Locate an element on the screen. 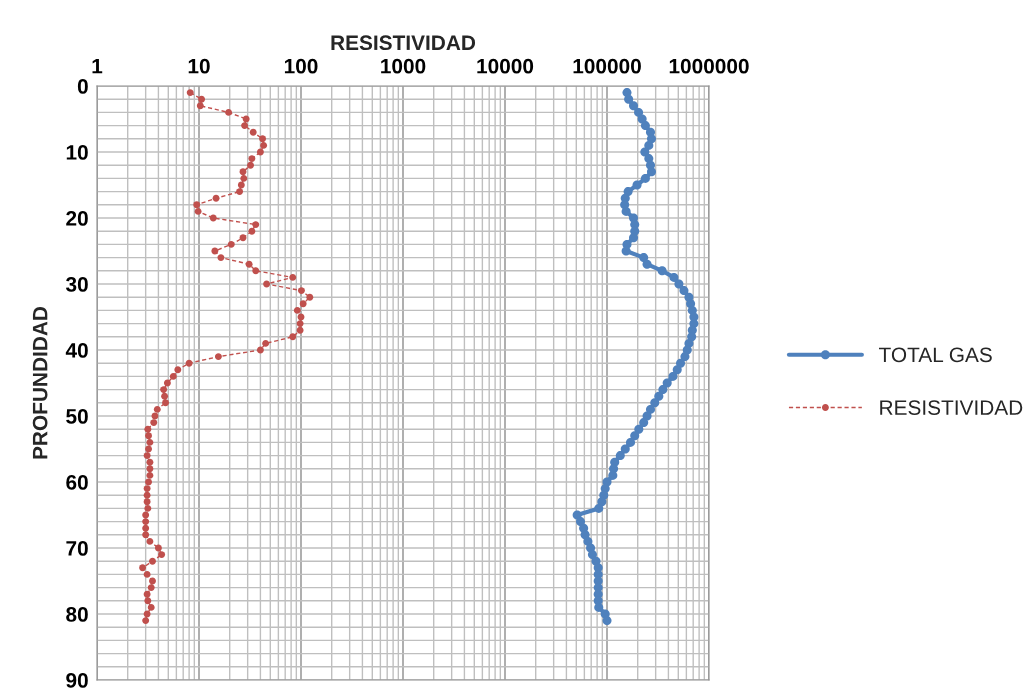 Image resolution: width=1029 pixels, height=695 pixels. y-tick-label: 0 is located at coordinates (82, 86).